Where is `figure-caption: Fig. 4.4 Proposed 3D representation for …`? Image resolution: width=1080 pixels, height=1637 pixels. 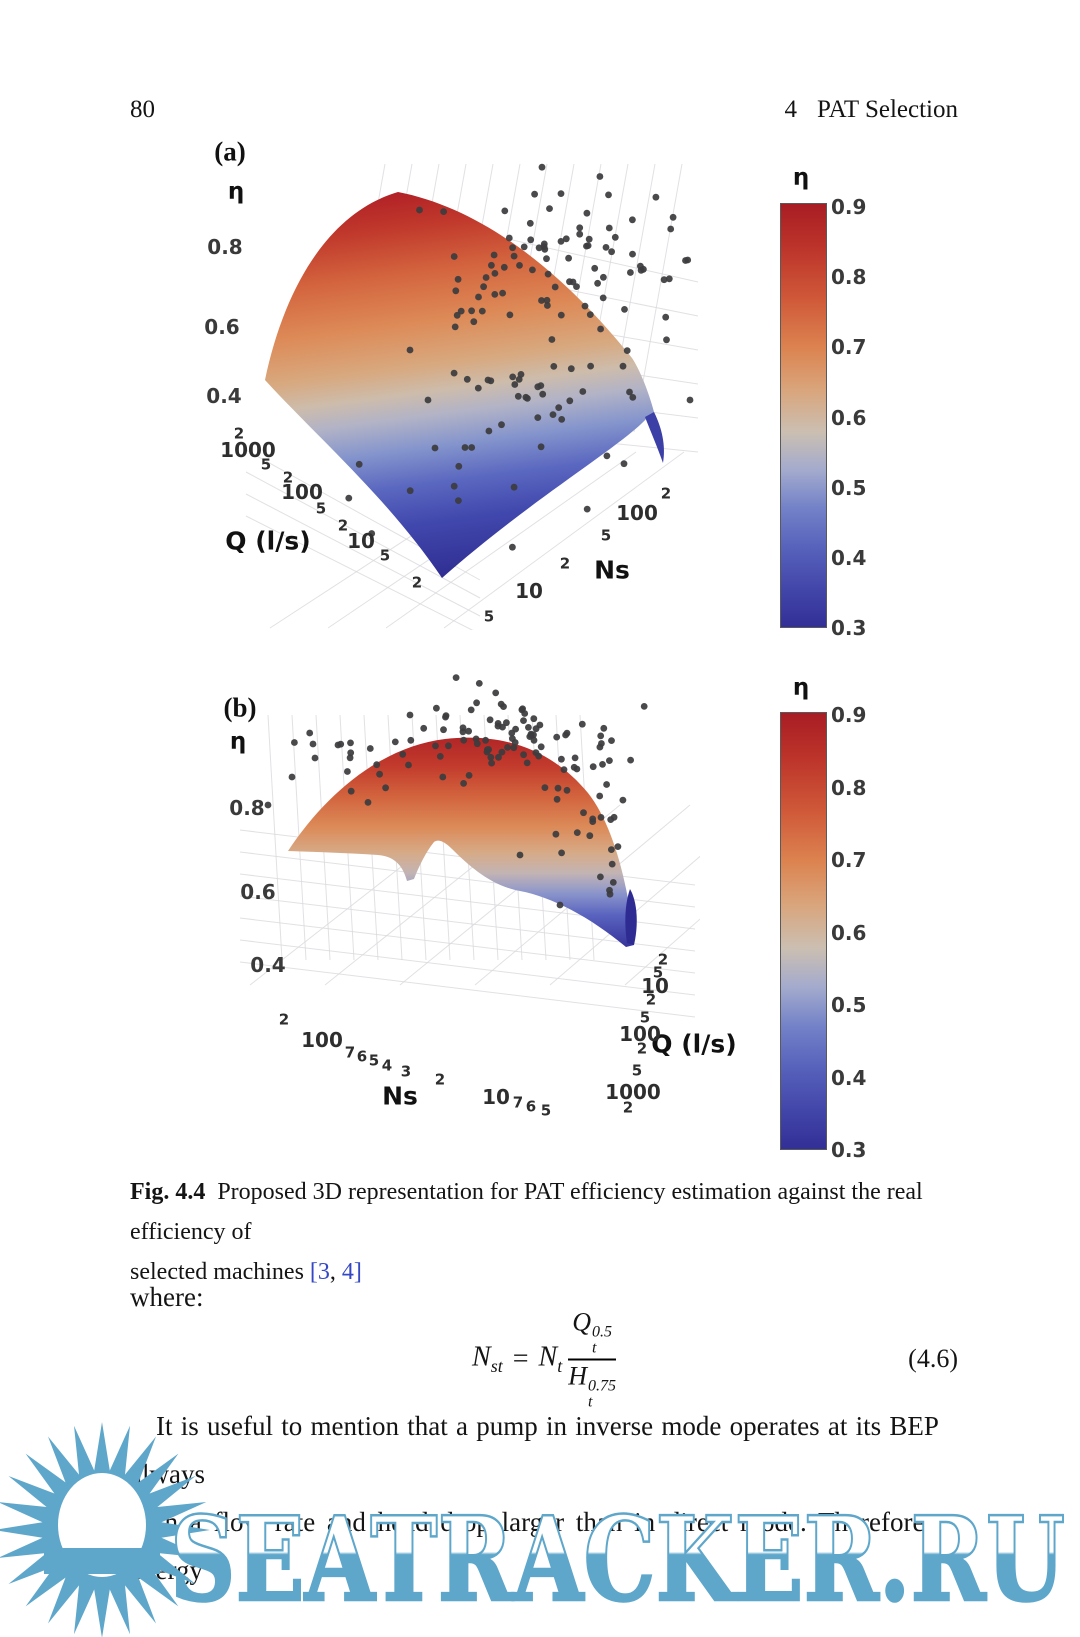
figure-caption: Fig. 4.4 Proposed 3D representation for … is located at coordinates (544, 1232).